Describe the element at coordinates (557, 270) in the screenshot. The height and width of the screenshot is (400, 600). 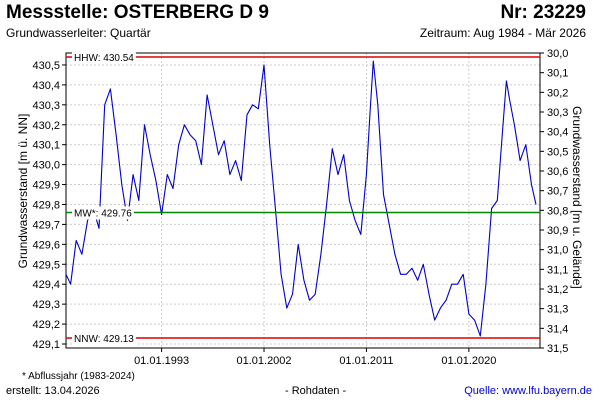
I see `y2-tick-label: 31,1` at that location.